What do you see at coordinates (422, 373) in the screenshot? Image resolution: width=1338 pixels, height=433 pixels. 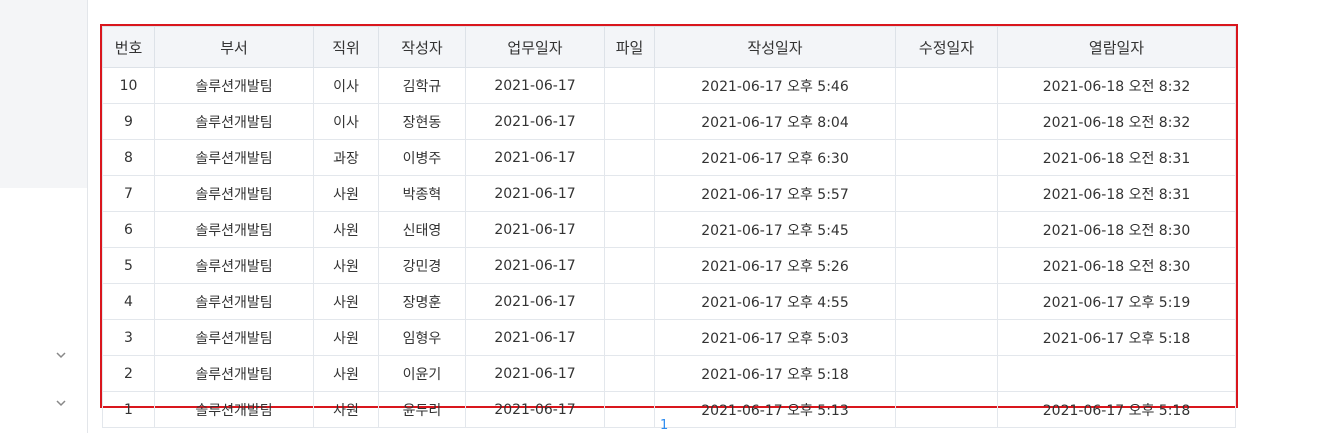 I see `table-cell: 이윤기` at bounding box center [422, 373].